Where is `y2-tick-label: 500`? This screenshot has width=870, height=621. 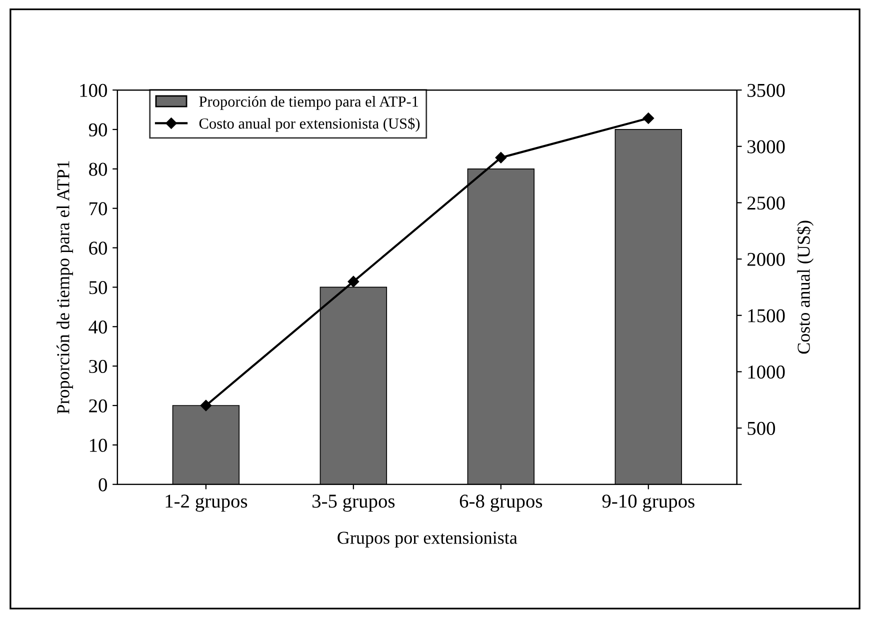 y2-tick-label: 500 is located at coordinates (762, 428).